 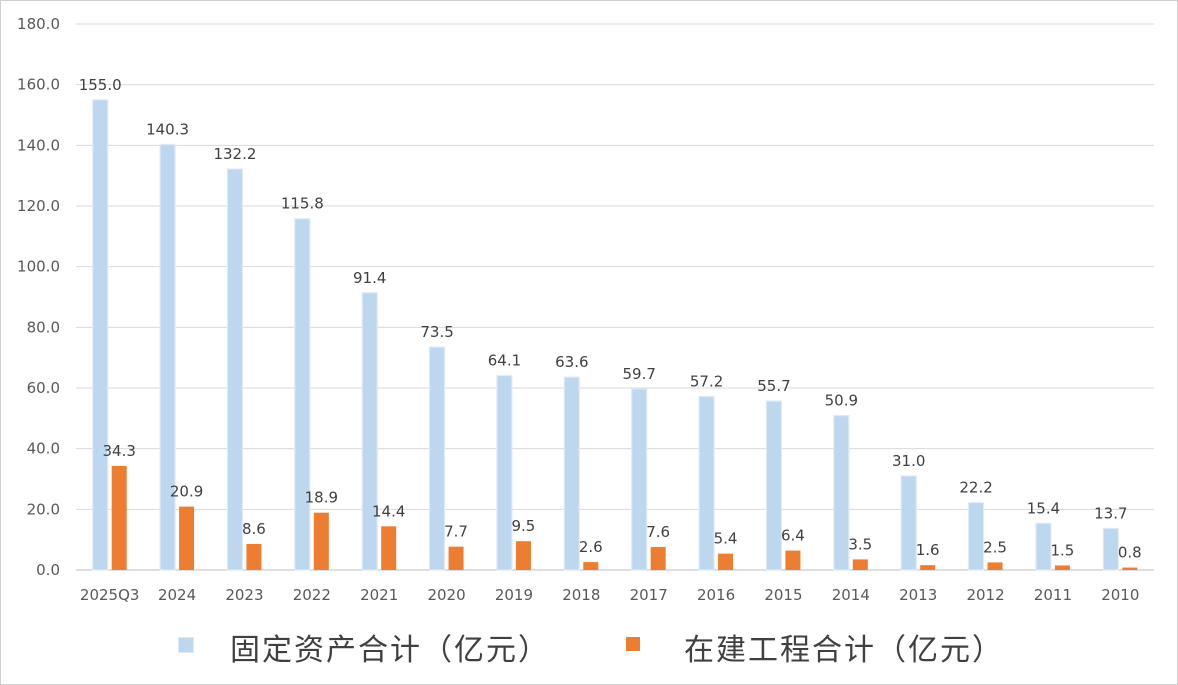 I want to click on x-tick-label: 2025Q3, so click(x=110, y=595).